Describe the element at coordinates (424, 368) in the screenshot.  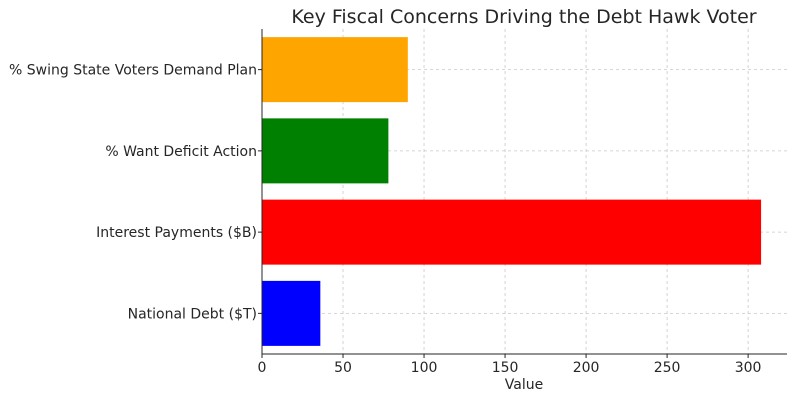
I see `x-tick-label: 100` at that location.